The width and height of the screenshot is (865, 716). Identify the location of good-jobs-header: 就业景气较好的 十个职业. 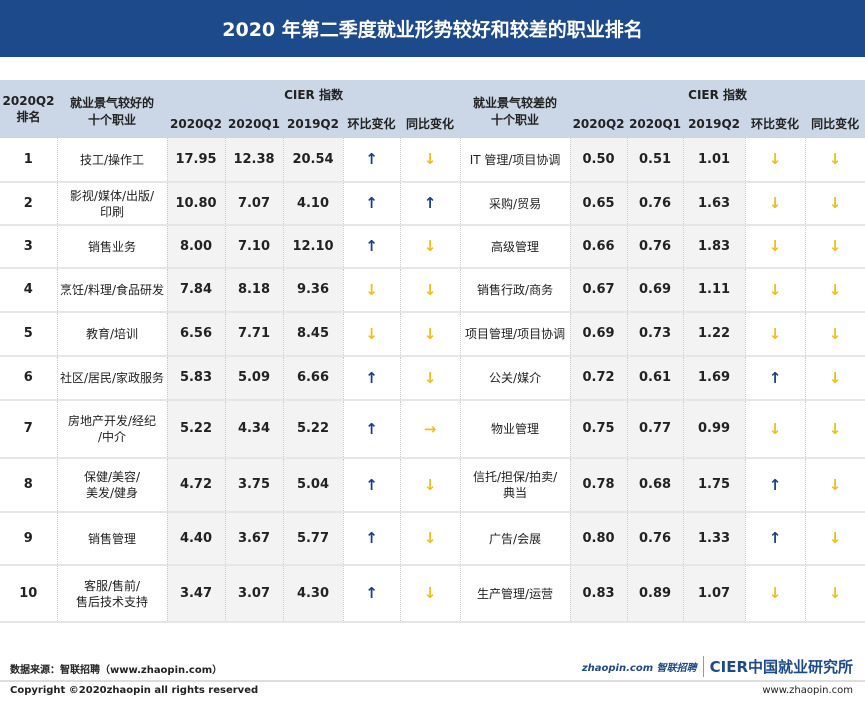
(112, 109).